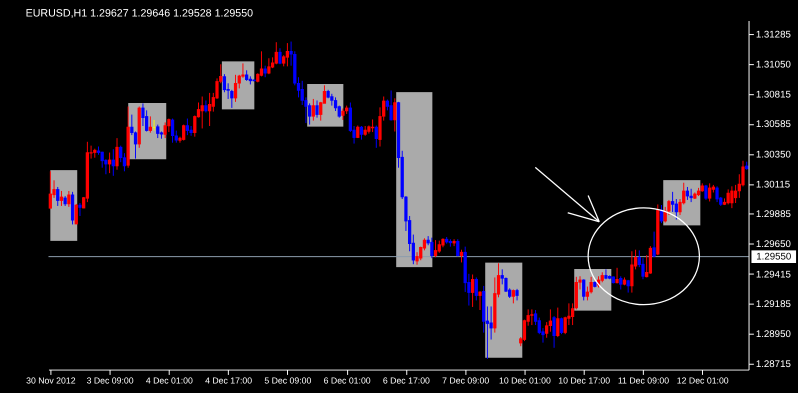 The image size is (798, 400). Describe the element at coordinates (288, 381) in the screenshot. I see `x-tick-label: 5 Dec 09:00` at that location.